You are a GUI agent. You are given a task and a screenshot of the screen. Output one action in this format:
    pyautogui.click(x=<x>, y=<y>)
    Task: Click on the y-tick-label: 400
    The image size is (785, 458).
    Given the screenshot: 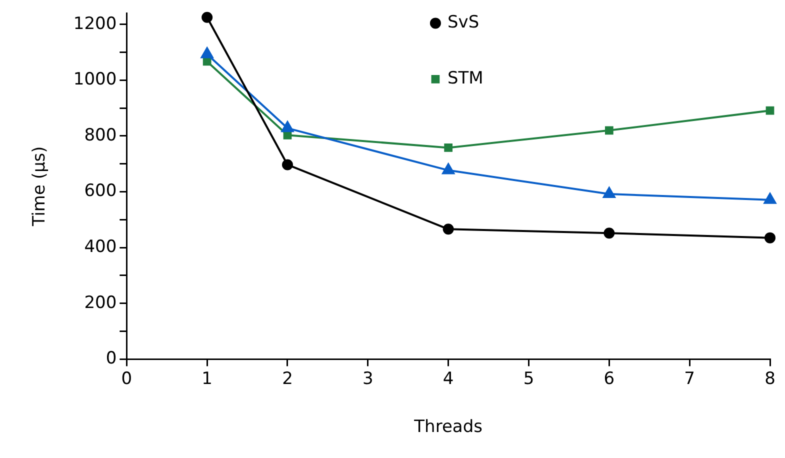 What is the action you would take?
    pyautogui.click(x=100, y=247)
    